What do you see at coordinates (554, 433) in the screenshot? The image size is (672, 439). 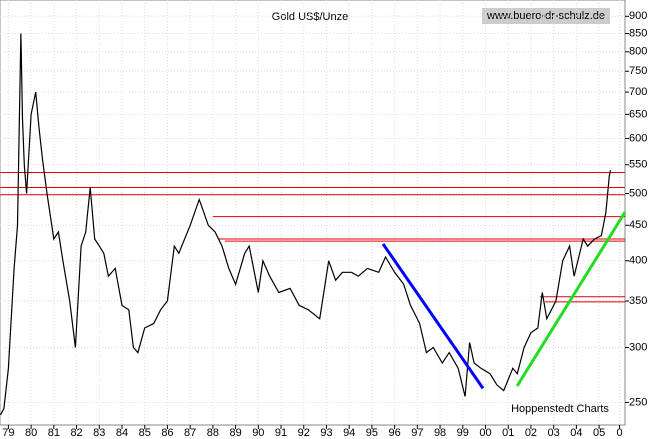 I see `x-tick-label: 03` at bounding box center [554, 433].